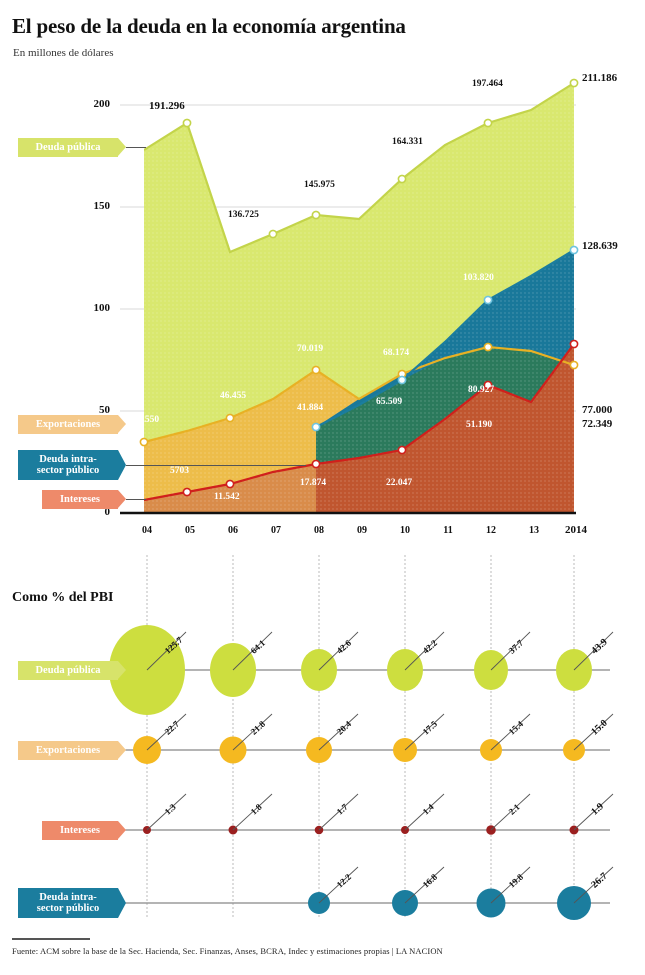 The width and height of the screenshot is (645, 975). I want to click on legend-deuda-intra-label-2: sector público, so click(68, 470).